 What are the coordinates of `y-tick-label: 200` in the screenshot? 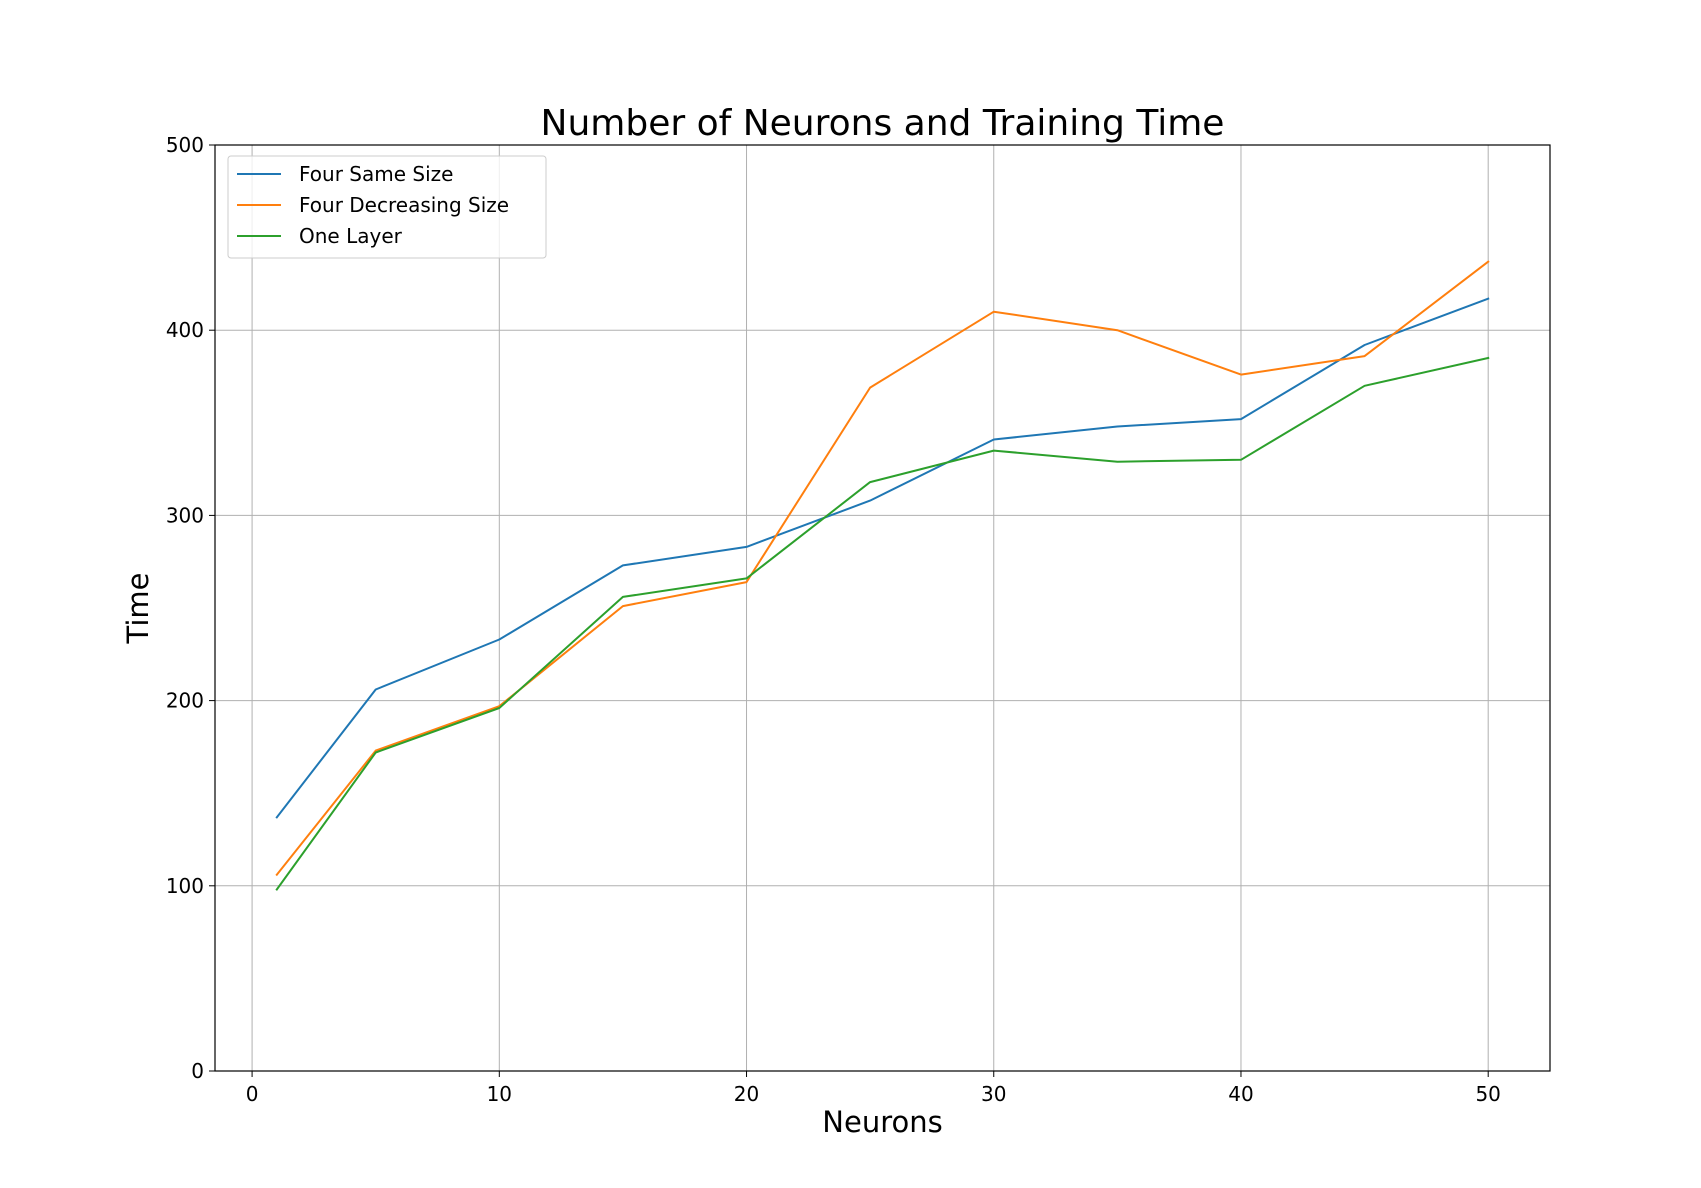 It's located at (185, 701).